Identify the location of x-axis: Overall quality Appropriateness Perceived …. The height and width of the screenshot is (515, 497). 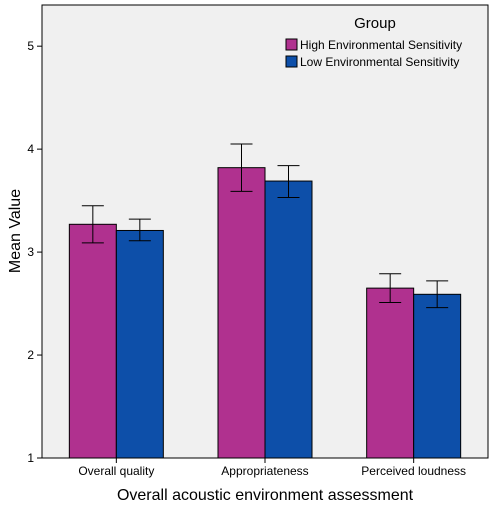
(272, 468).